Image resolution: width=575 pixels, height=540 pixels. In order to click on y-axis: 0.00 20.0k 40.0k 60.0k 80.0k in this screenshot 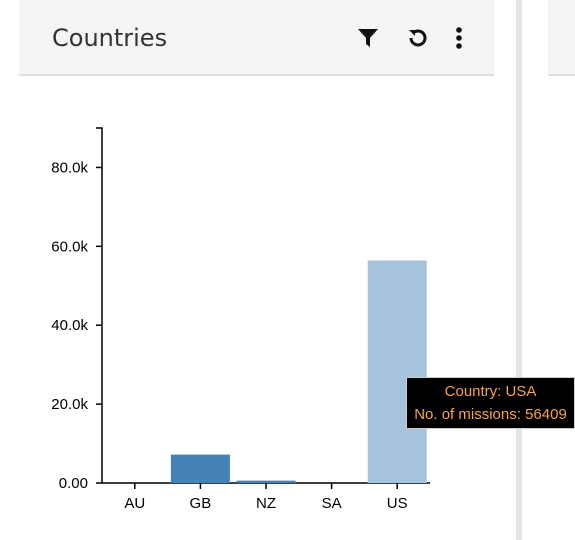, I will do `click(77, 309)`.